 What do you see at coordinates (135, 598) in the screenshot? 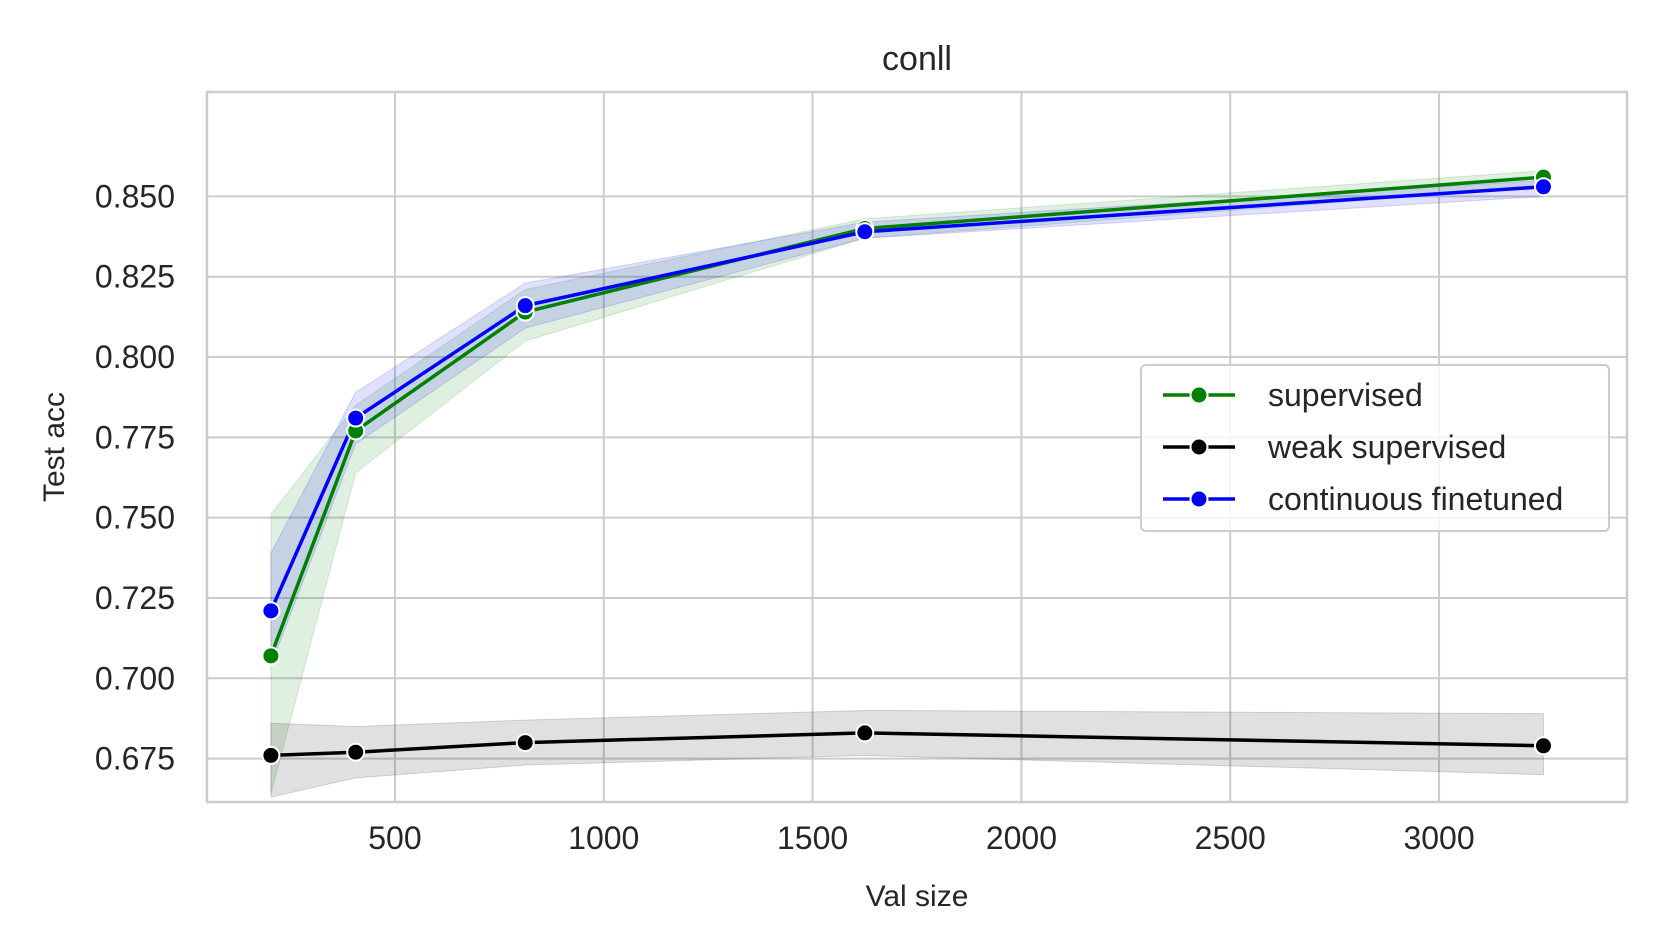
I see `y-tick-label: 0.725` at bounding box center [135, 598].